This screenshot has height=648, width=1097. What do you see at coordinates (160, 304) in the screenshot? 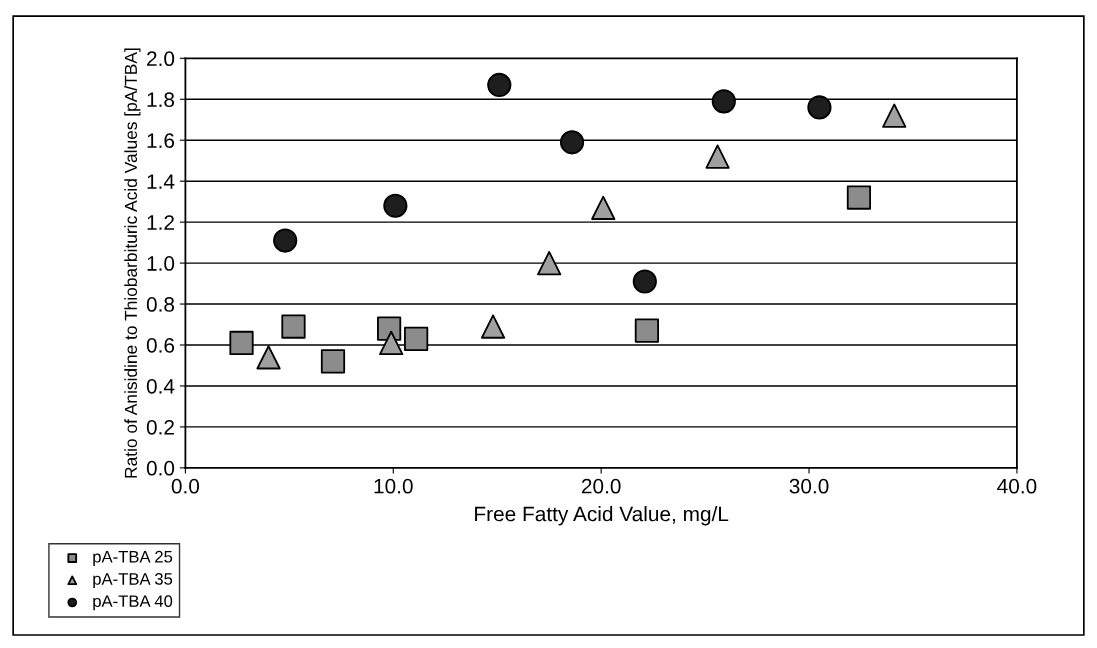
I see `y-tick-label: 0.8` at bounding box center [160, 304].